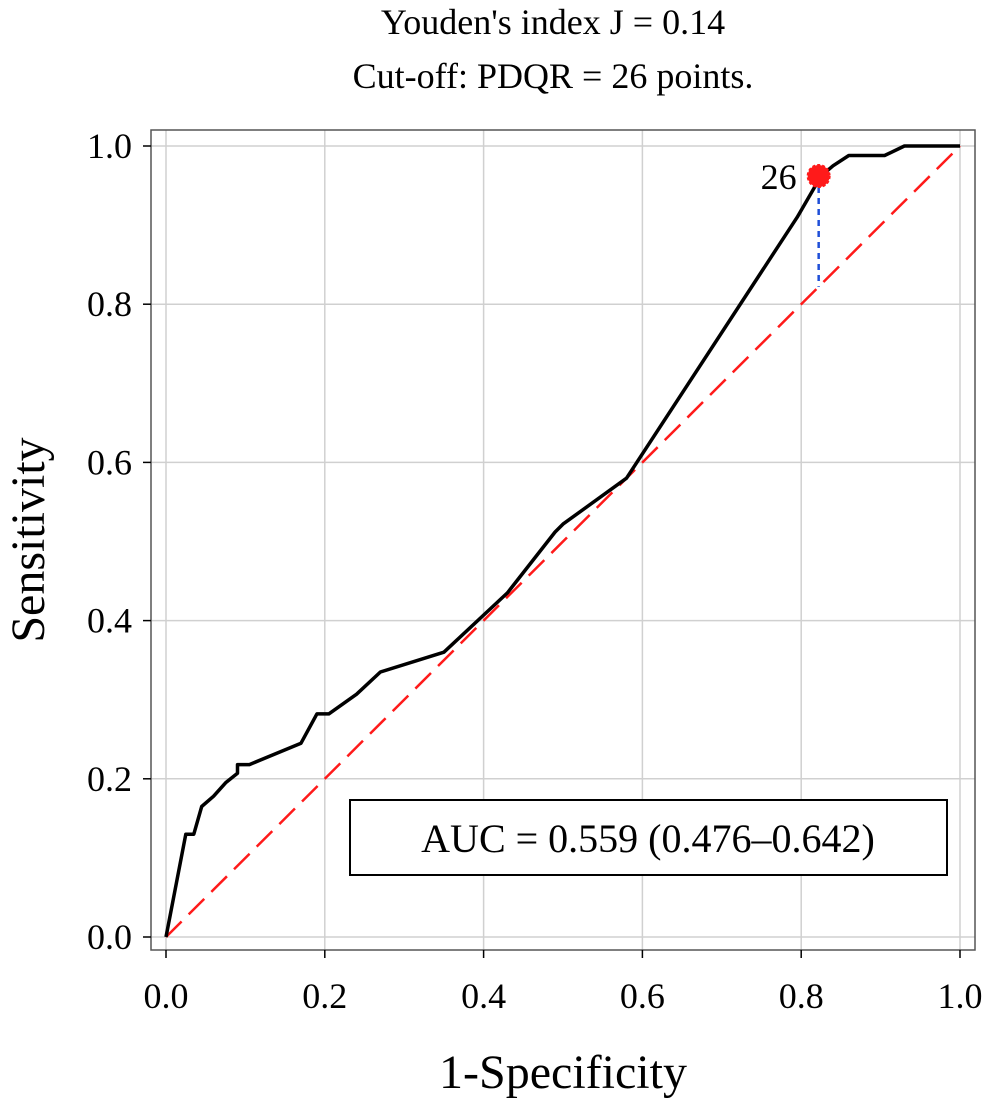  Describe the element at coordinates (796, 222) in the screenshot. I see `cutoff-layer: 26` at that location.